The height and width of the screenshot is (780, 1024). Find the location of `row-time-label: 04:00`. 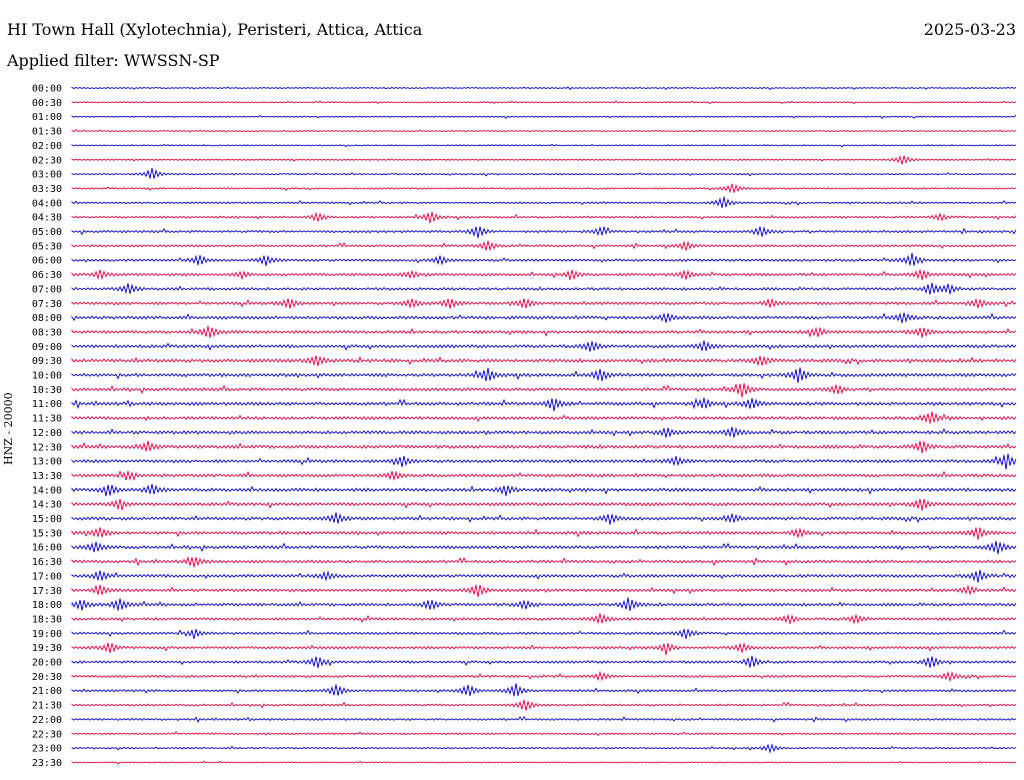

row-time-label: 04:00 is located at coordinates (47, 203).